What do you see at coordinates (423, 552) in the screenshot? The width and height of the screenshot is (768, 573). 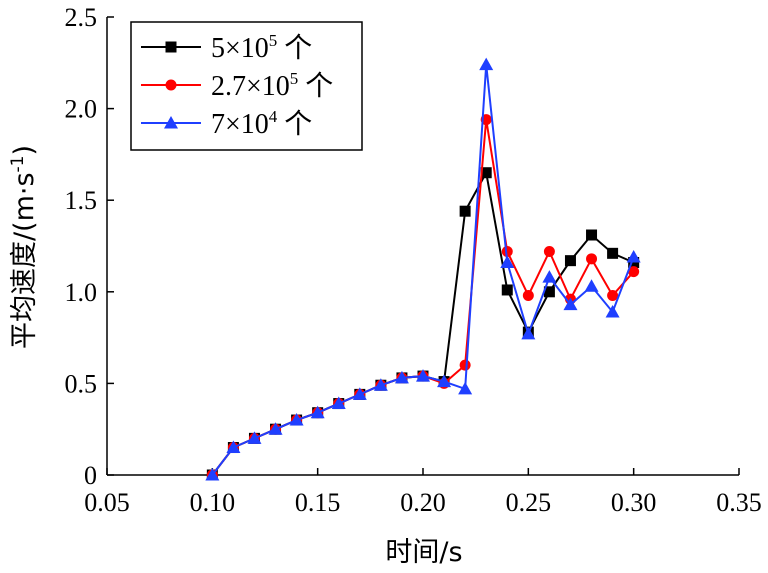 I see `x-axis-title: 时间/s` at bounding box center [423, 552].